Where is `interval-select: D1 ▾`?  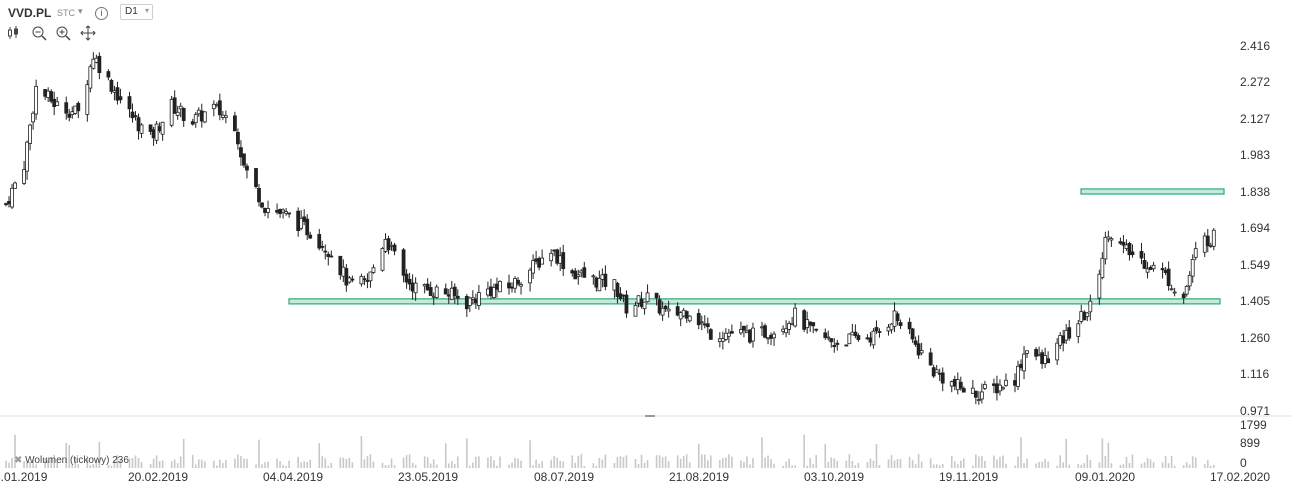
interval-select: D1 ▾ is located at coordinates (136, 12).